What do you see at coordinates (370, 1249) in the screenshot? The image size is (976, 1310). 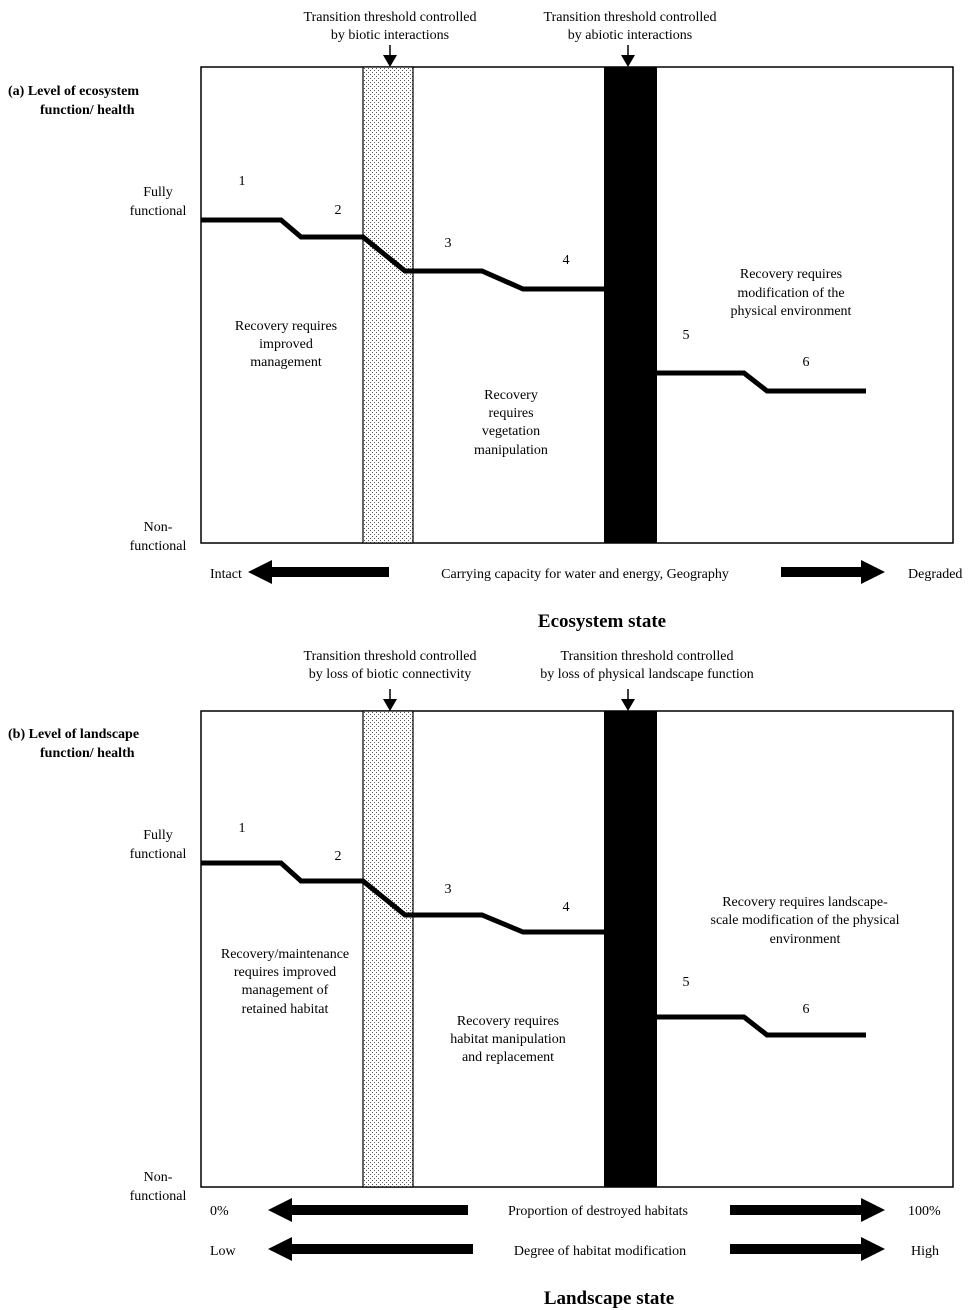 I see `panel-b-axis2-left-arrow-icon` at bounding box center [370, 1249].